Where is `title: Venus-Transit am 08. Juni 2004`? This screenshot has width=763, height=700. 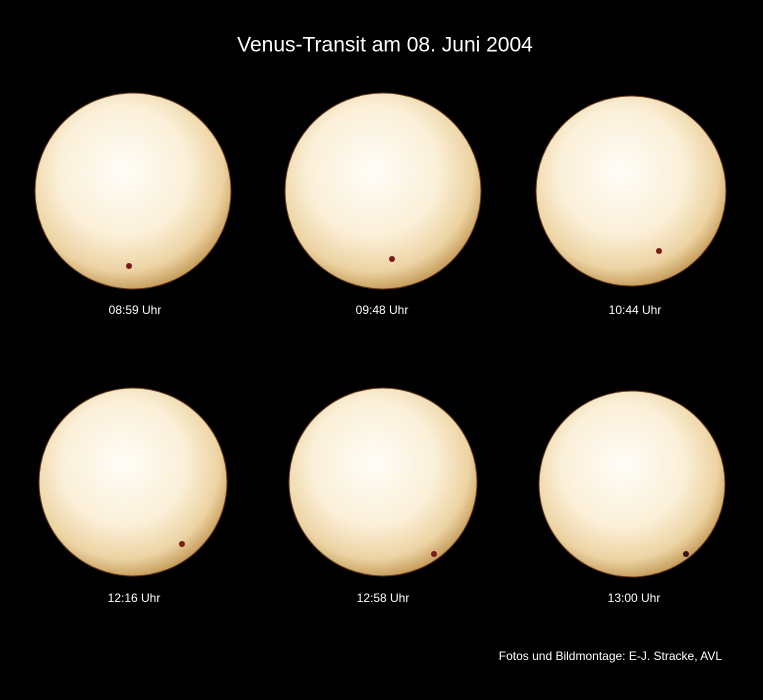 title: Venus-Transit am 08. Juni 2004 is located at coordinates (385, 45).